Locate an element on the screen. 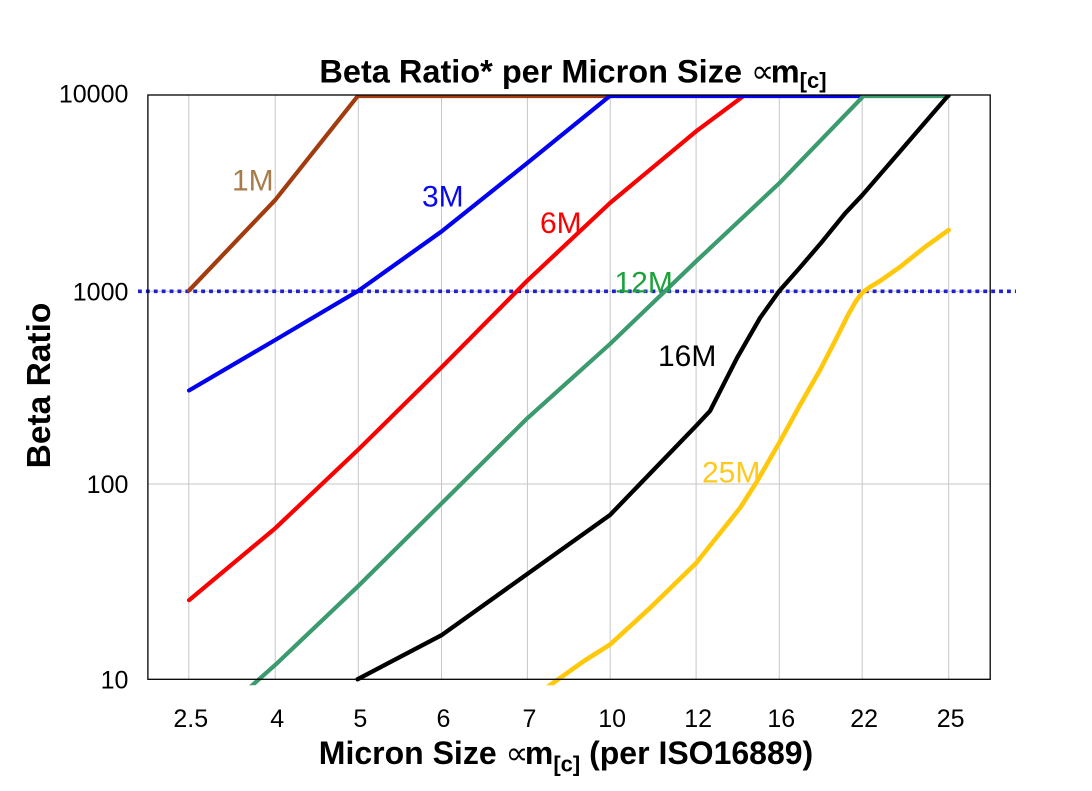  svg-text: 1M is located at coordinates (253, 181).